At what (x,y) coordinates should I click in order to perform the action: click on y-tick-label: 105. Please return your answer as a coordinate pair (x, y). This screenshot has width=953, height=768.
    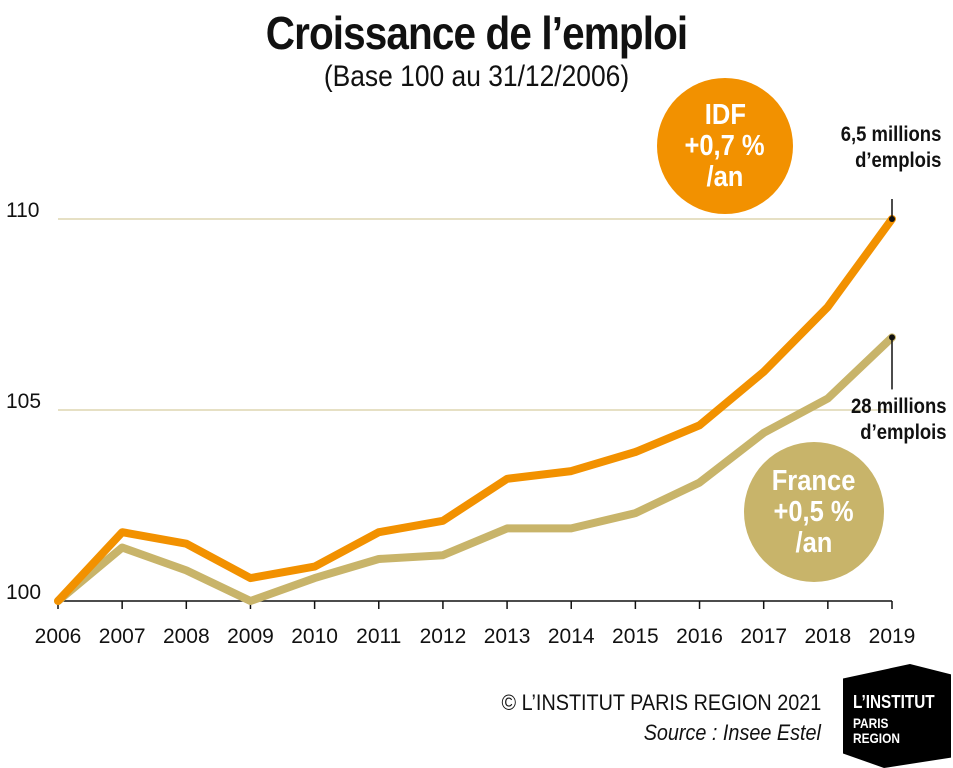
    Looking at the image, I should click on (23, 401).